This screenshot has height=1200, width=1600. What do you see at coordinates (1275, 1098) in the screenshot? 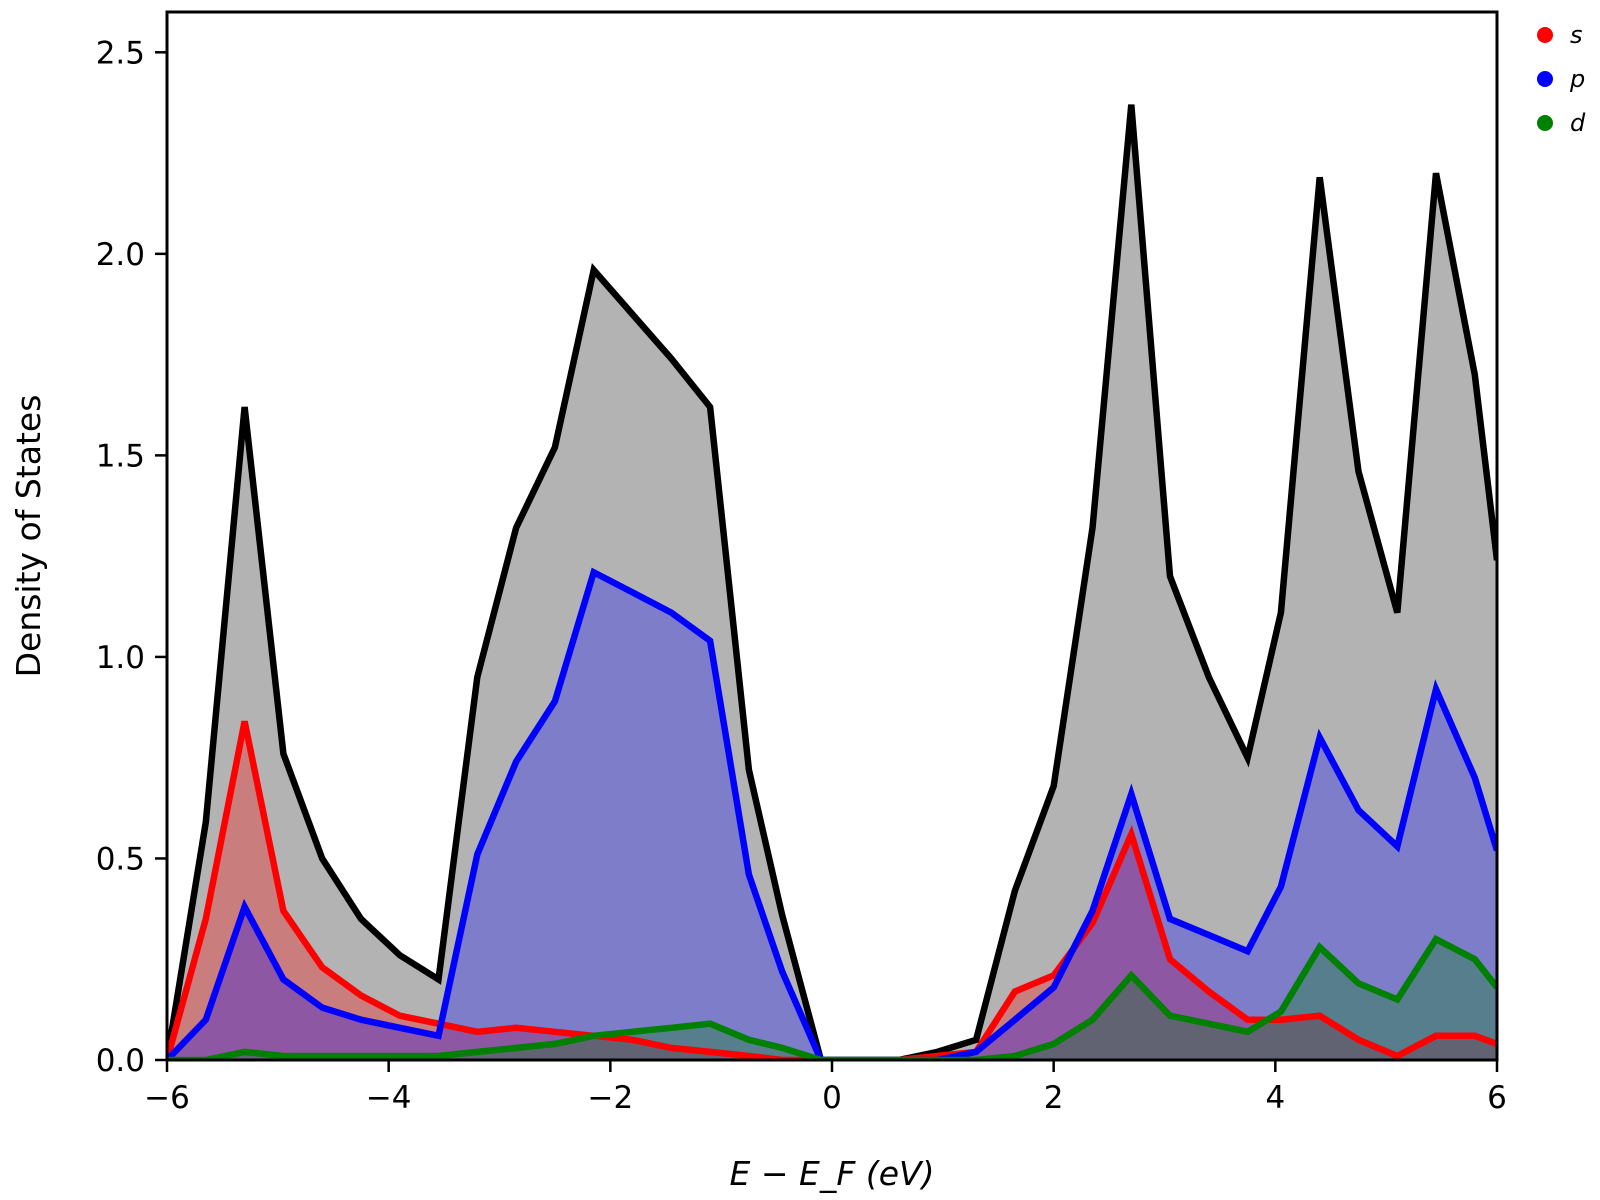
I see `x-tick-label: 4` at bounding box center [1275, 1098].